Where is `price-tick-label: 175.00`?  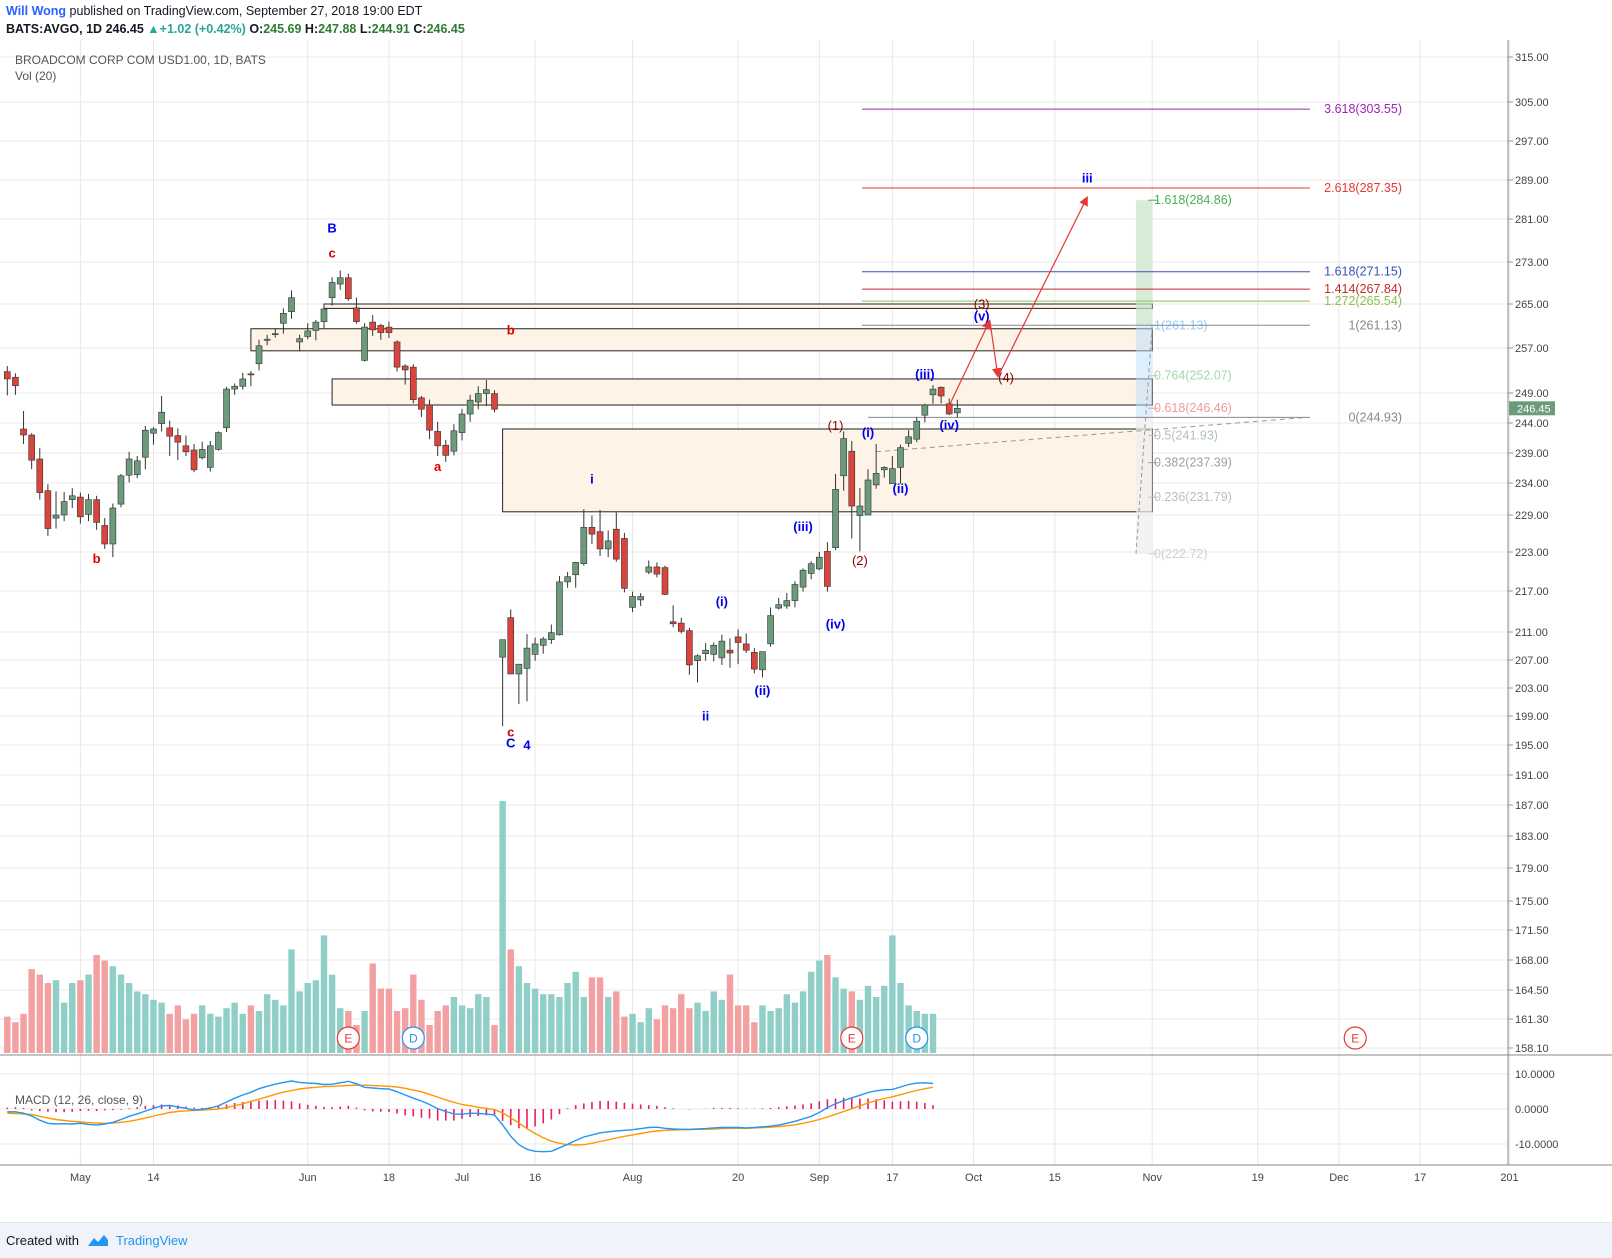 price-tick-label: 175.00 is located at coordinates (1532, 902).